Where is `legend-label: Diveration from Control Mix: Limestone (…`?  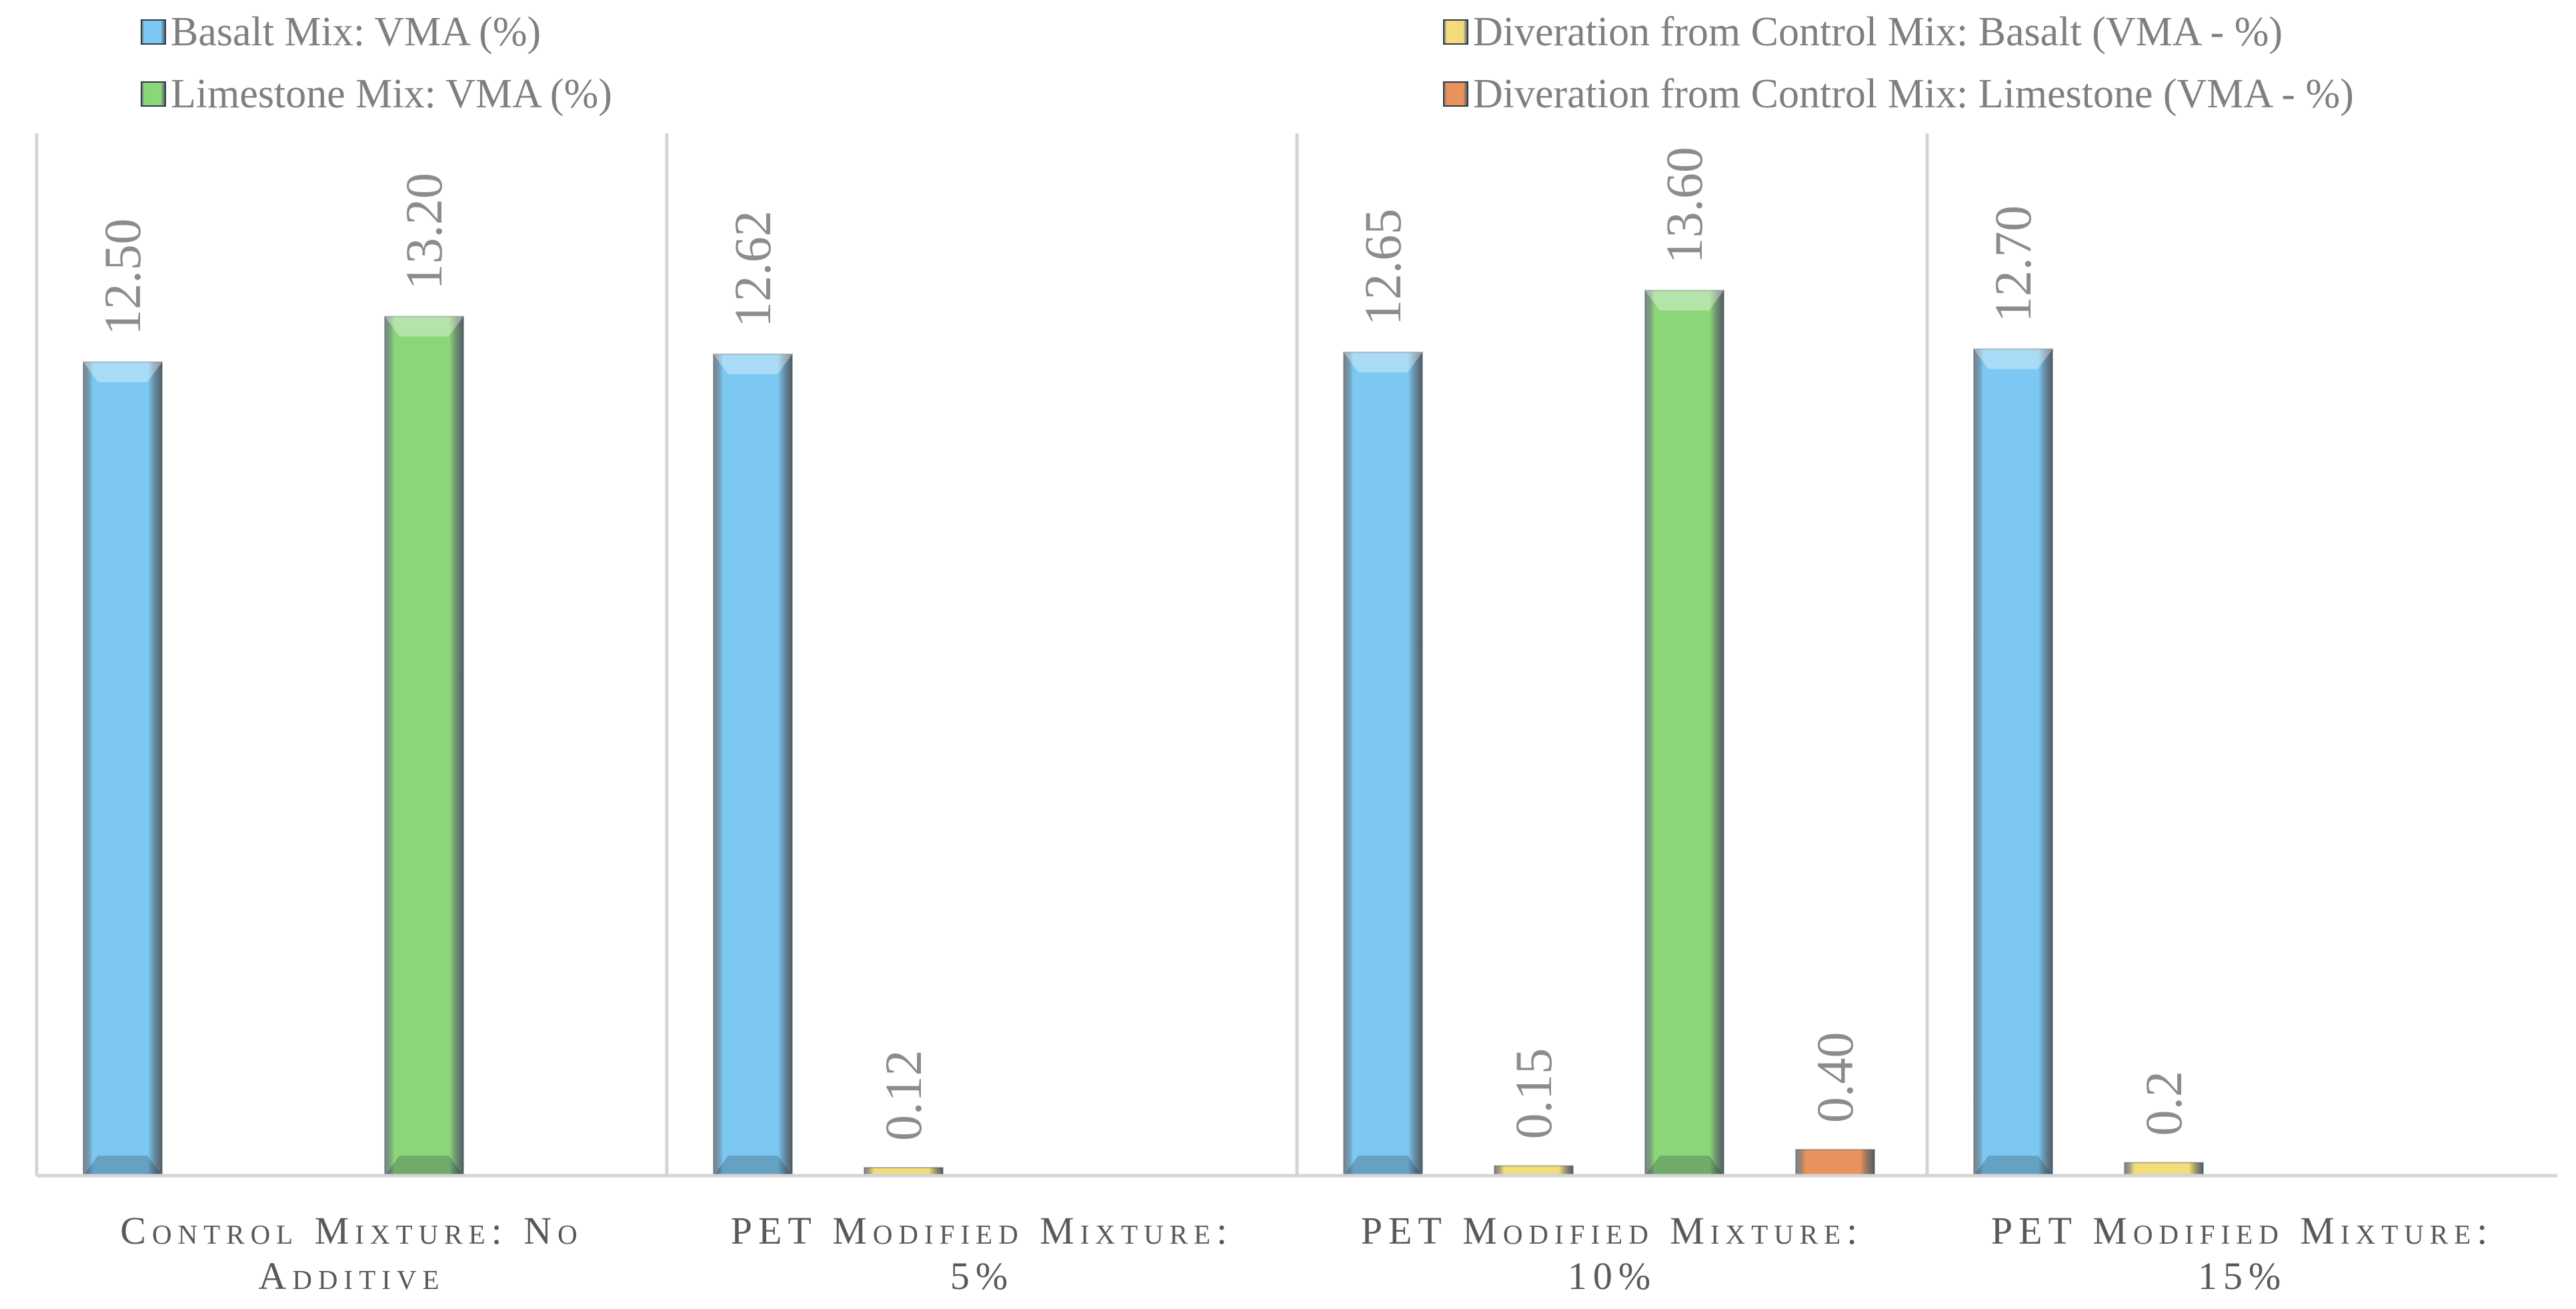
legend-label: Diveration from Control Mix: Limestone (… is located at coordinates (1913, 94).